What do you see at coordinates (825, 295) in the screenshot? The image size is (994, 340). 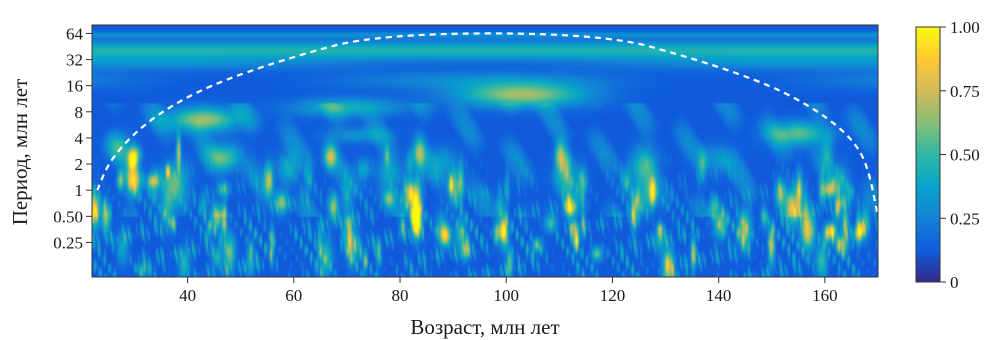 I see `x-tick-label: 160` at bounding box center [825, 295].